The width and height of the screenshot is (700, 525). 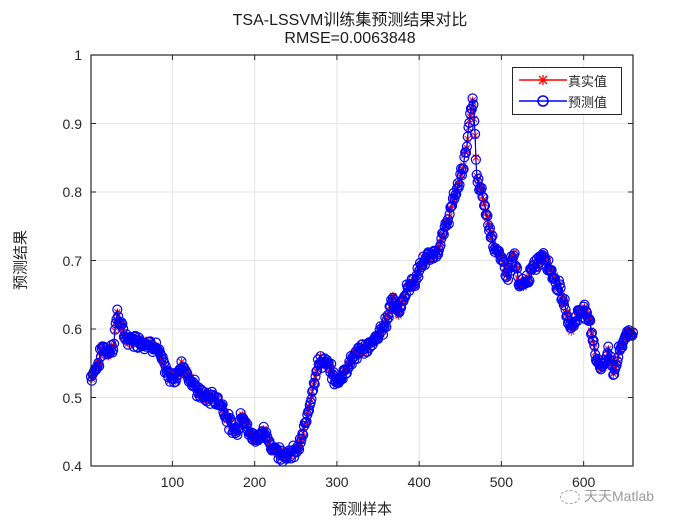 What do you see at coordinates (254, 482) in the screenshot?
I see `x-tick-label: 200` at bounding box center [254, 482].